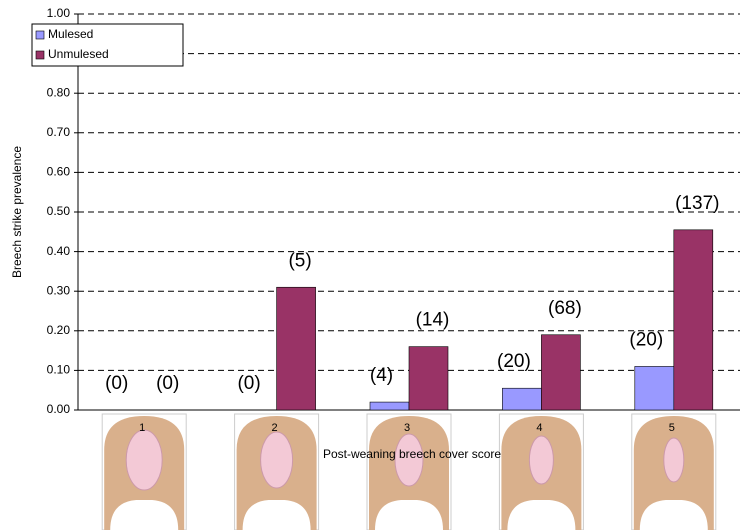 This screenshot has width=742, height=530. What do you see at coordinates (59, 13) in the screenshot?
I see `y-tick-label: 1.00` at bounding box center [59, 13].